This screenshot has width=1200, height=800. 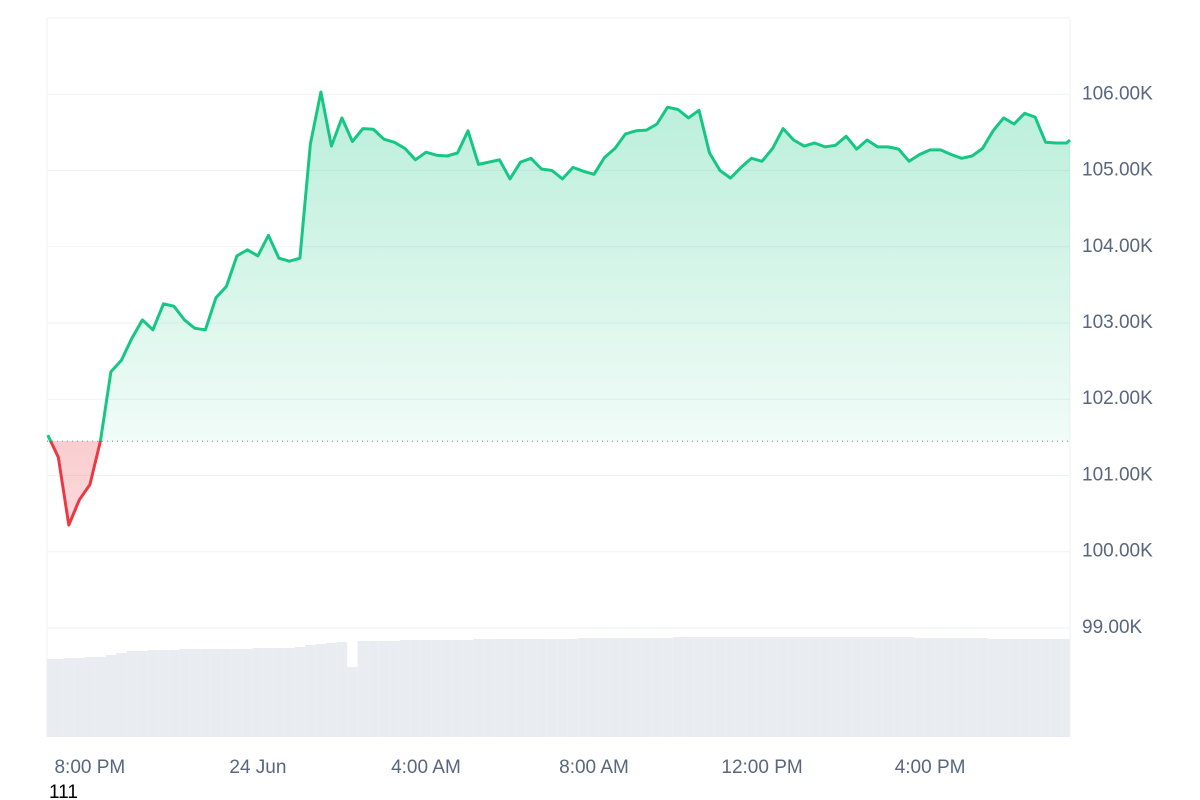 What do you see at coordinates (761, 767) in the screenshot?
I see `x-tick-label: 12:00 PM` at bounding box center [761, 767].